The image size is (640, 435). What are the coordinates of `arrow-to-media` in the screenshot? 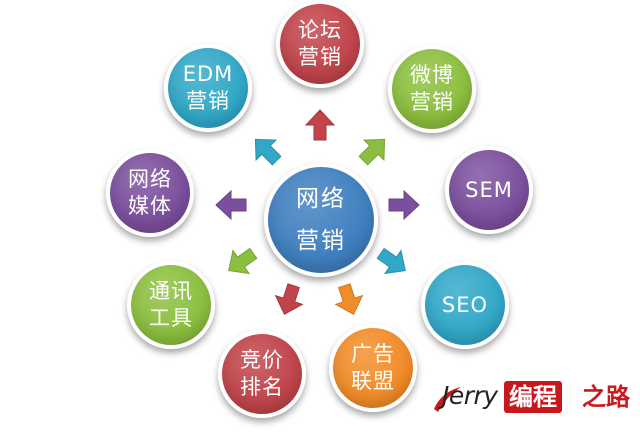 It's located at (231, 205).